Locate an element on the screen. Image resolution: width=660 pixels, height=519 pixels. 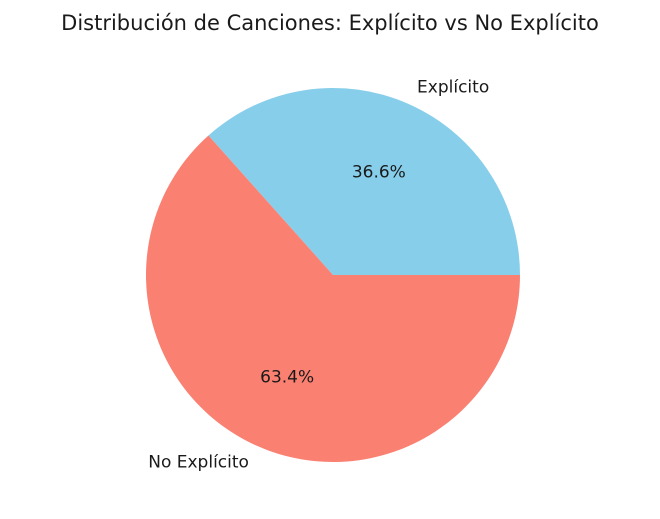
slice-label-1: No Explícito is located at coordinates (198, 463).